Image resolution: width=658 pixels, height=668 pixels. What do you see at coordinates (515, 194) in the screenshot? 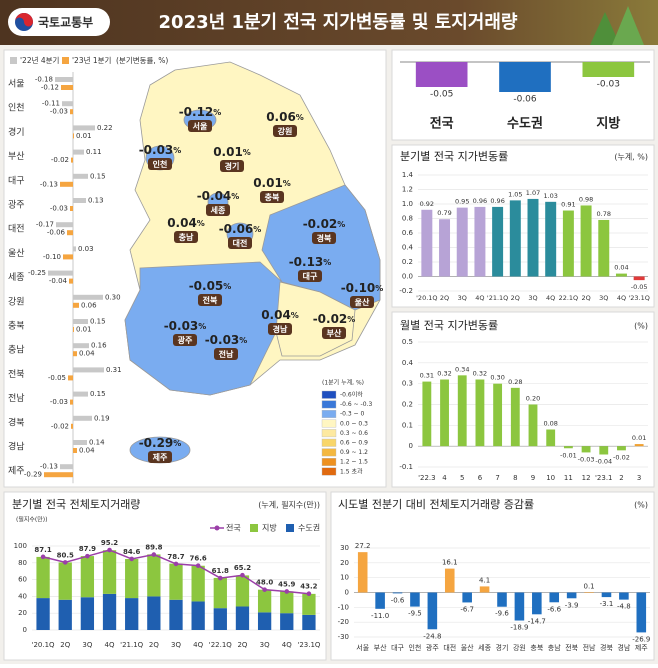
I see `value-label: 1.05` at bounding box center [515, 194].